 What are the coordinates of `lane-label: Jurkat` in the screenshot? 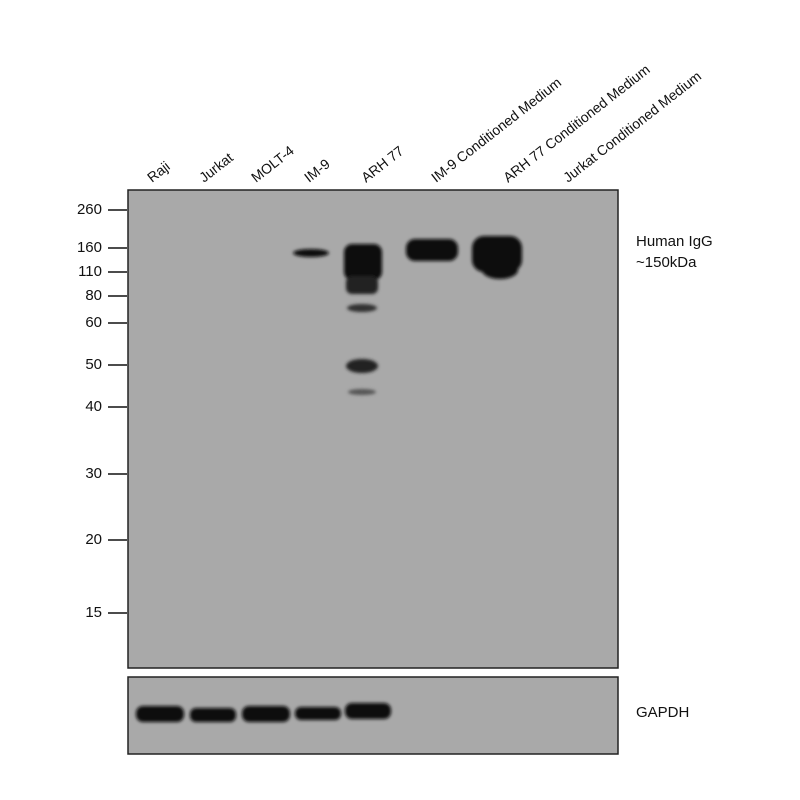 It's located at (216, 167).